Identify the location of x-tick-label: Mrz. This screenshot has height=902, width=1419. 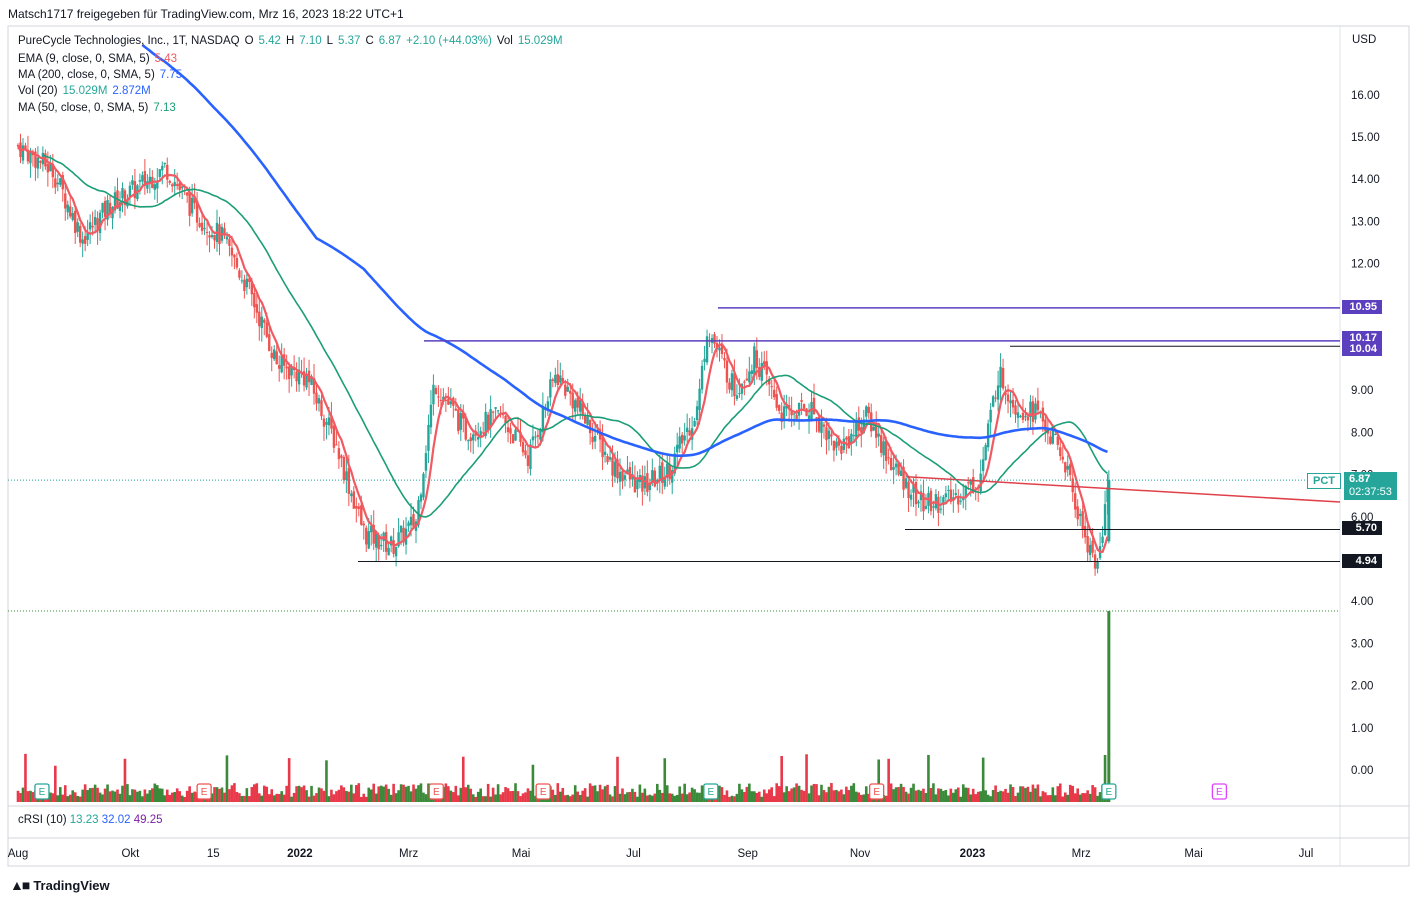
(1081, 854).